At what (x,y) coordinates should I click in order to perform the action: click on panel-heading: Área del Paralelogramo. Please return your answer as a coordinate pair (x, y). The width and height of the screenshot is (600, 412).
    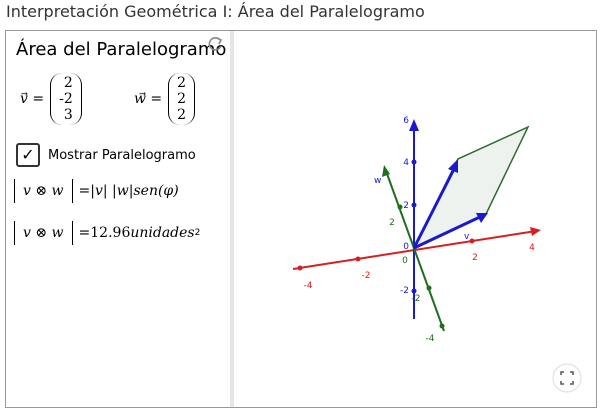
    Looking at the image, I should click on (121, 49).